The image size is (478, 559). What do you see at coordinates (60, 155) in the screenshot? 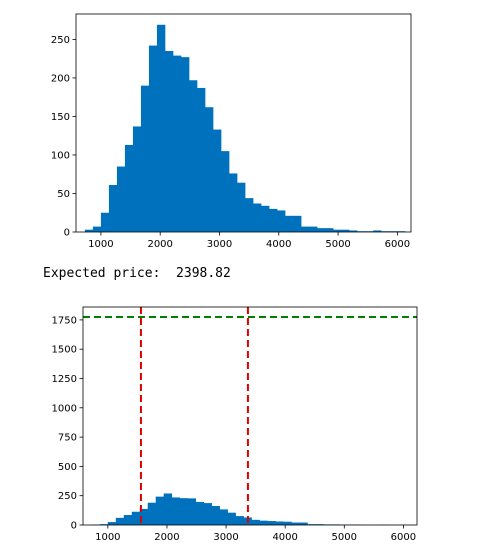
I see `y-tick-label: 100` at bounding box center [60, 155].